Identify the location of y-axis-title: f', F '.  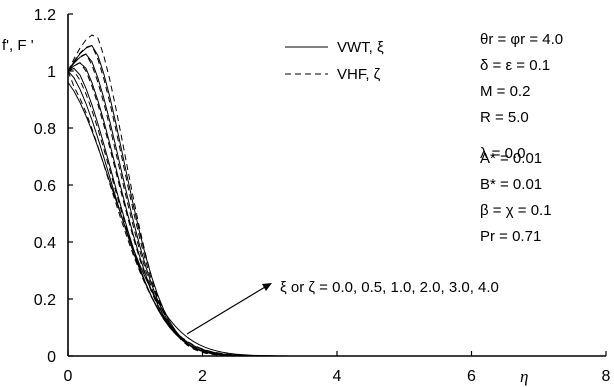
(18, 45).